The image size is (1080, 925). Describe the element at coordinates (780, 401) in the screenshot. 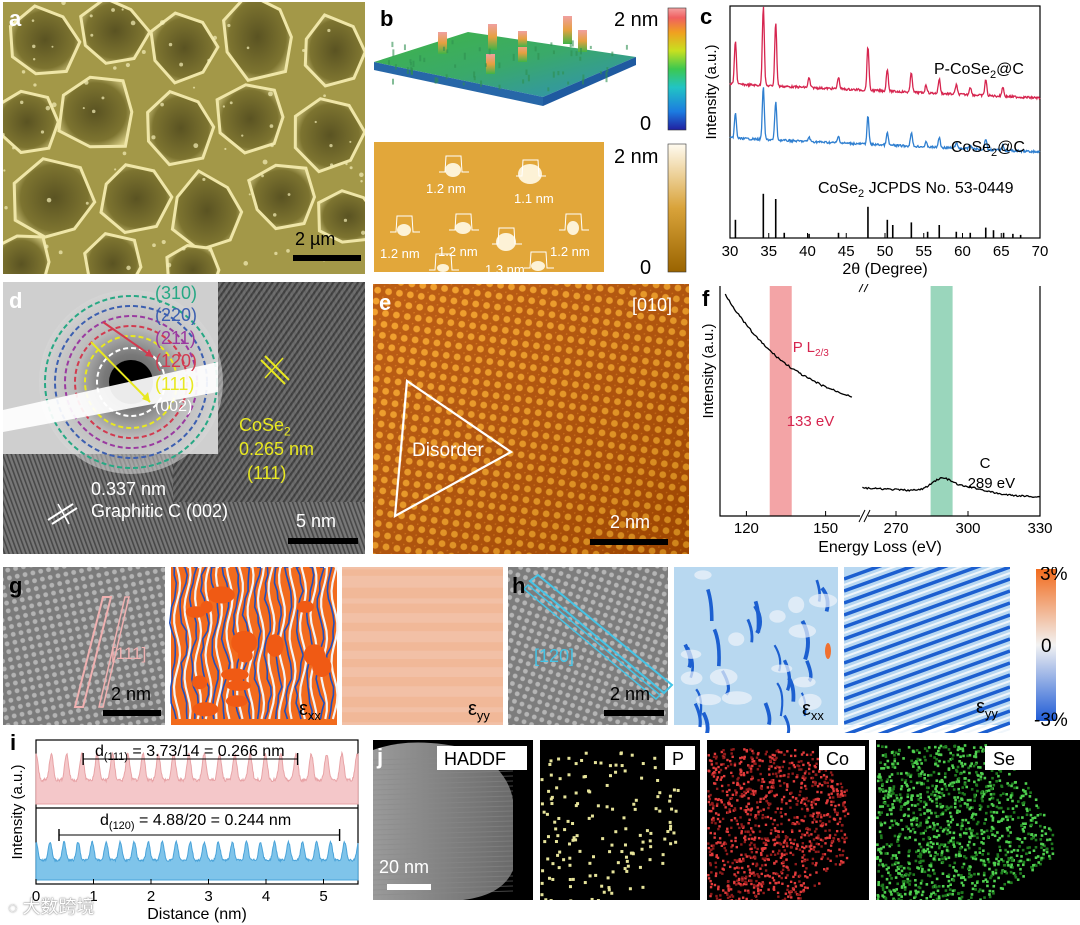

I see `eels-band-p` at that location.